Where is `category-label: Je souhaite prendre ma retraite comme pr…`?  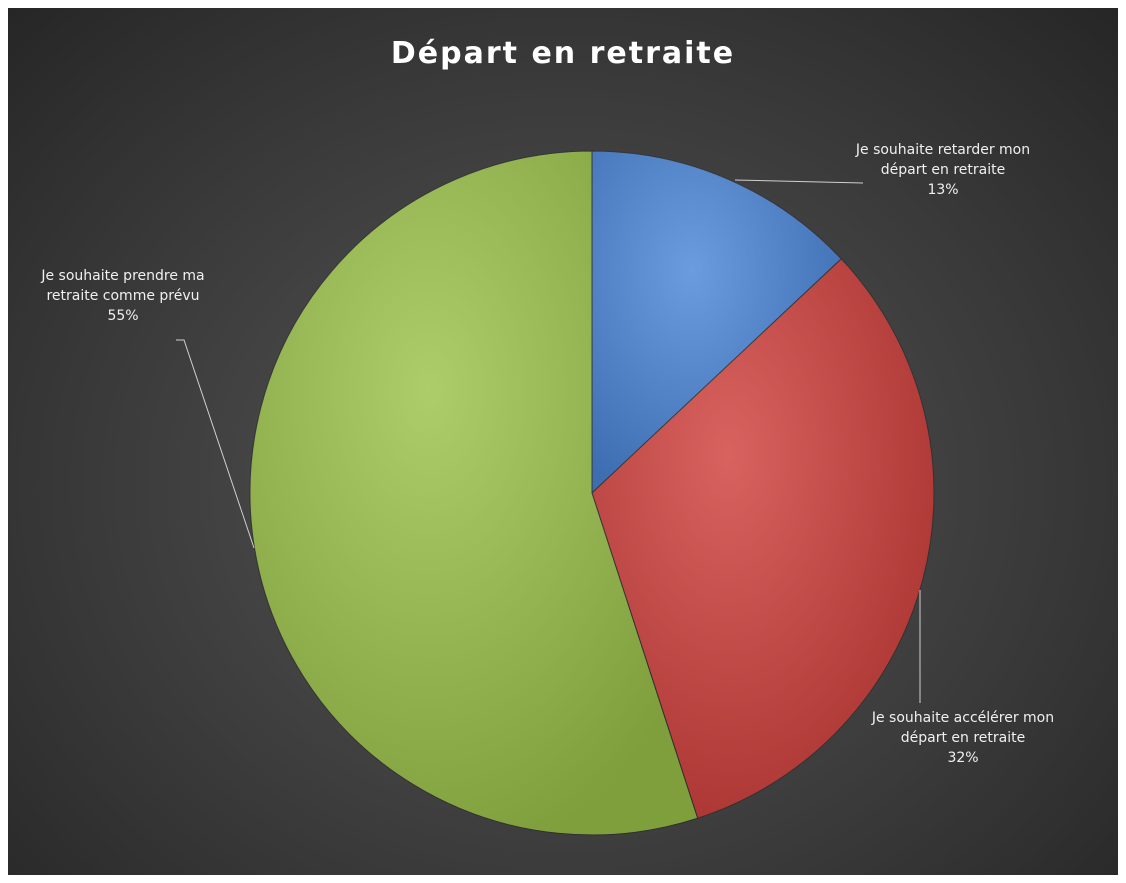 category-label: Je souhaite prendre ma retraite comme pr… is located at coordinates (123, 286).